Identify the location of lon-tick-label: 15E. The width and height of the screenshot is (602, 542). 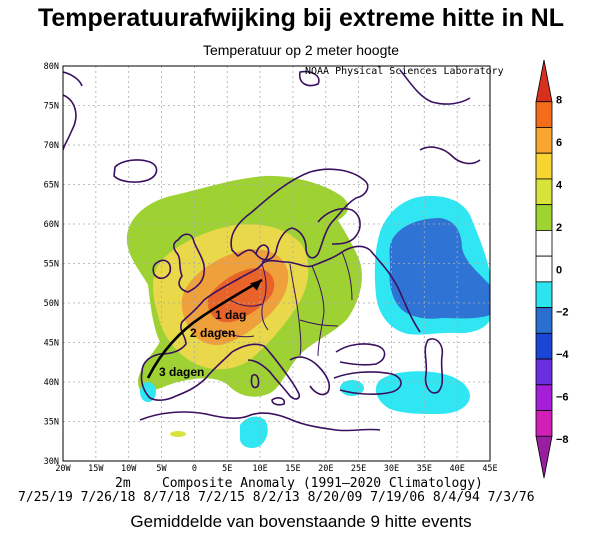
(292, 469).